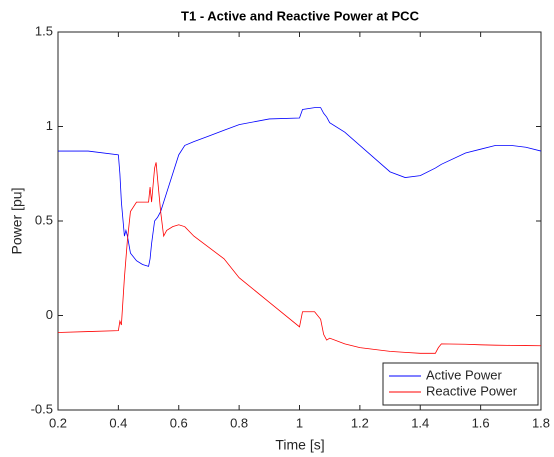  I want to click on y-tick-label: 1.5, so click(44, 30).